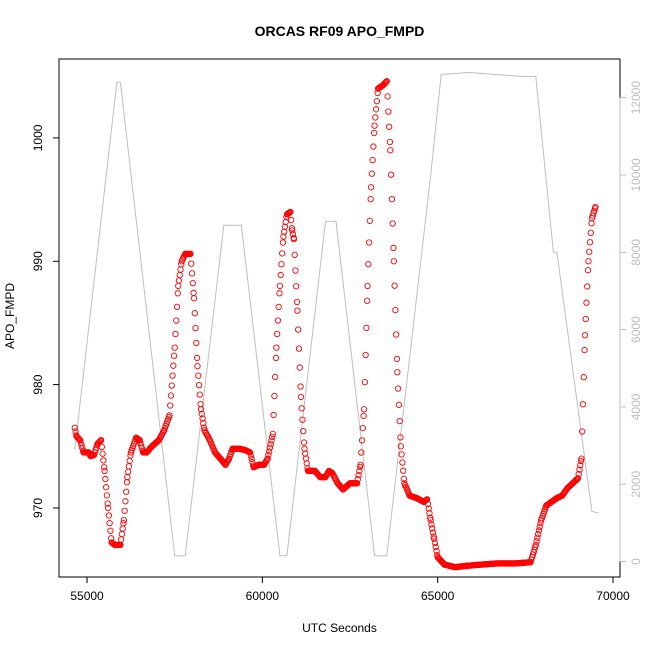 Image resolution: width=650 pixels, height=650 pixels. I want to click on y2-tick-label: 10000, so click(636, 175).